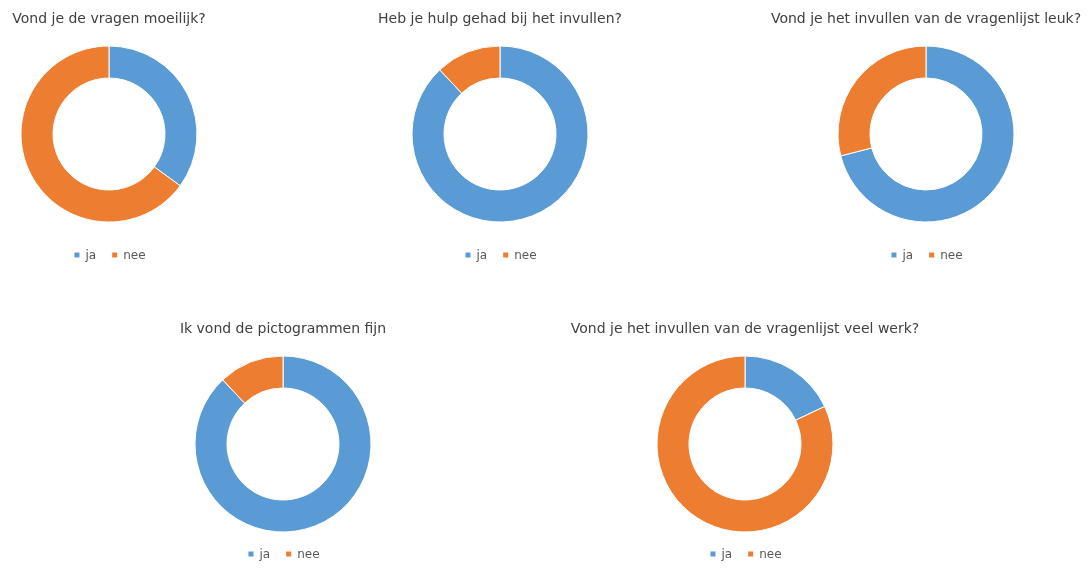 This screenshot has width=1088, height=569. Describe the element at coordinates (500, 18) in the screenshot. I see `chart-title: Heb je hulp gehad bij het invullen?` at that location.